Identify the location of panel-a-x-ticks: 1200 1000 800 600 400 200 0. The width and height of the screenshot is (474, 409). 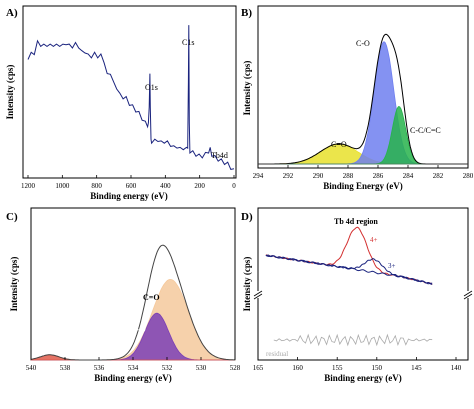
(128, 182).